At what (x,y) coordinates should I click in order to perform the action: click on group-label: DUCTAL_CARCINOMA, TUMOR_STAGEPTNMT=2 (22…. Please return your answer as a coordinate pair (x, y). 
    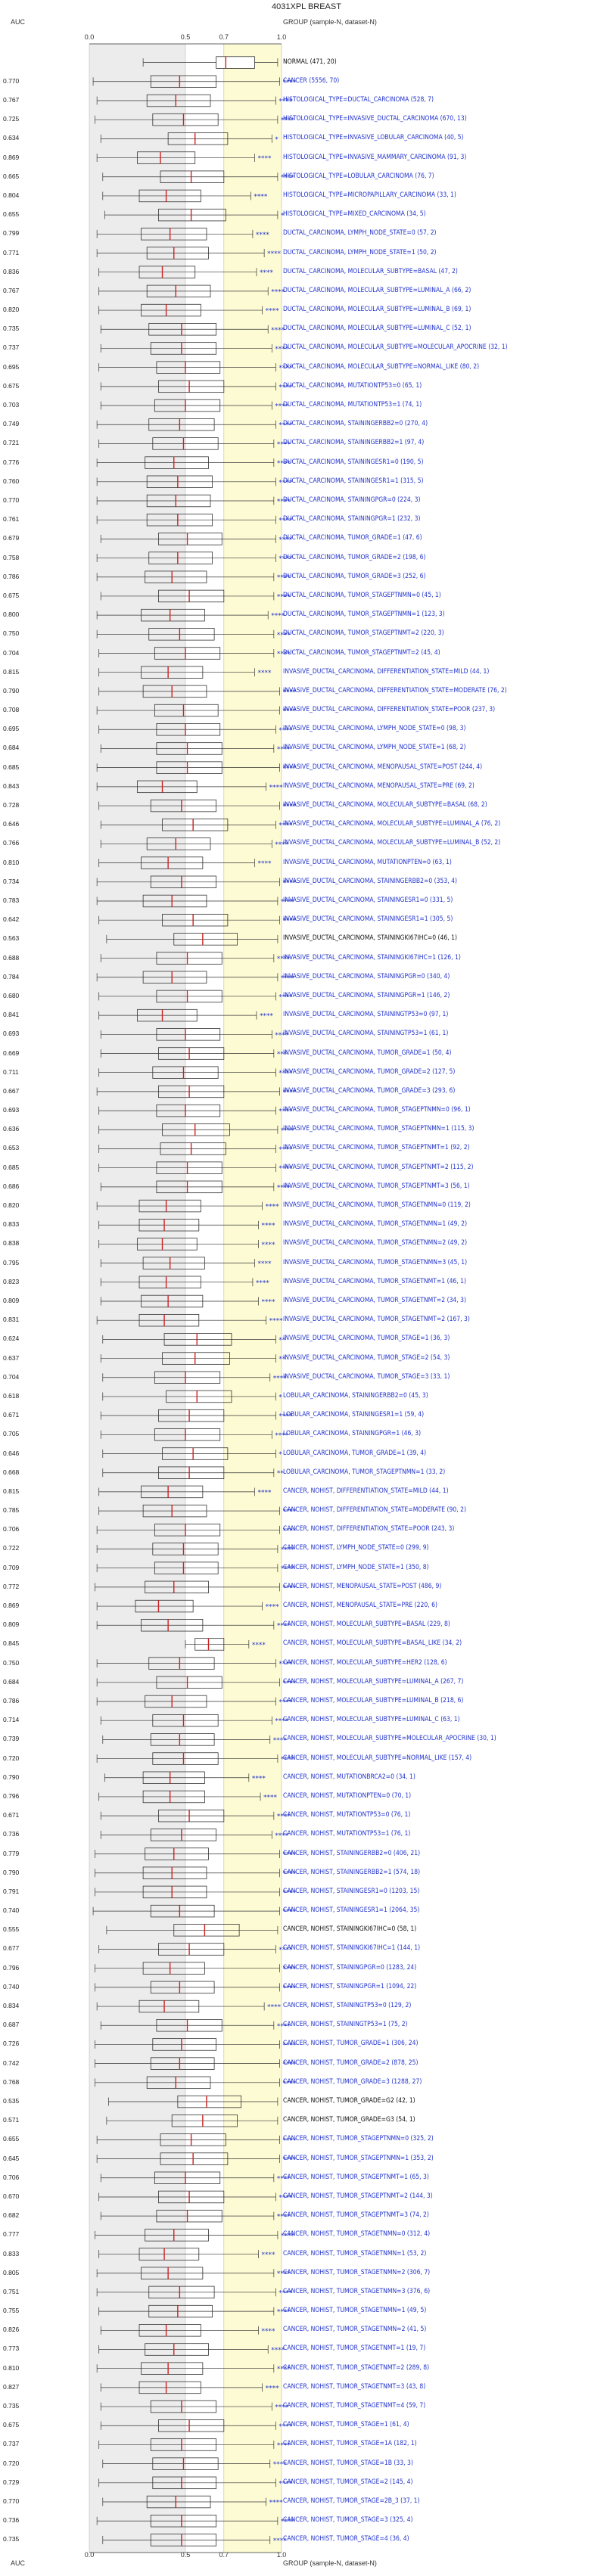
    Looking at the image, I should click on (363, 633).